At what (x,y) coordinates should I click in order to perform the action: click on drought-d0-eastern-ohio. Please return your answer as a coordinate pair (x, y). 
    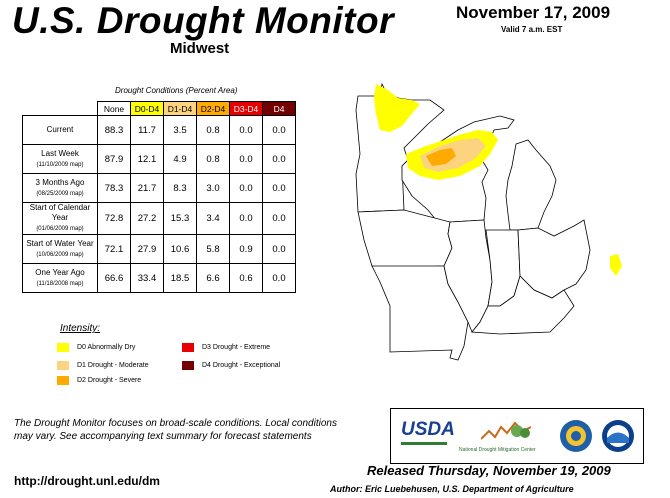
    Looking at the image, I should click on (616, 265).